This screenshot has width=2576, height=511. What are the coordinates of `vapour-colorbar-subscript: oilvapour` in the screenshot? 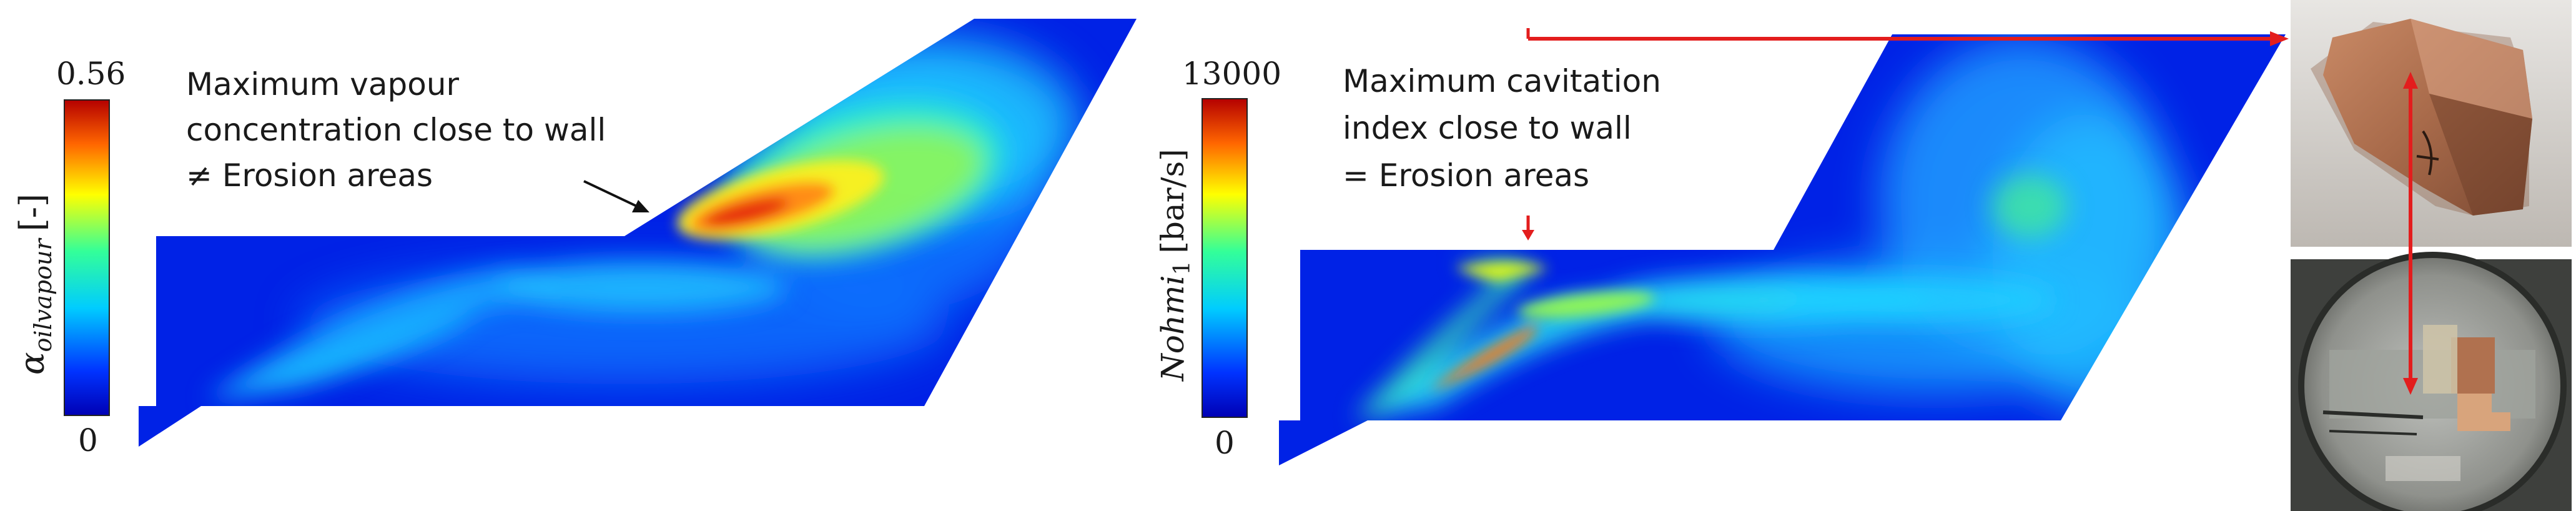 It's located at (43, 294).